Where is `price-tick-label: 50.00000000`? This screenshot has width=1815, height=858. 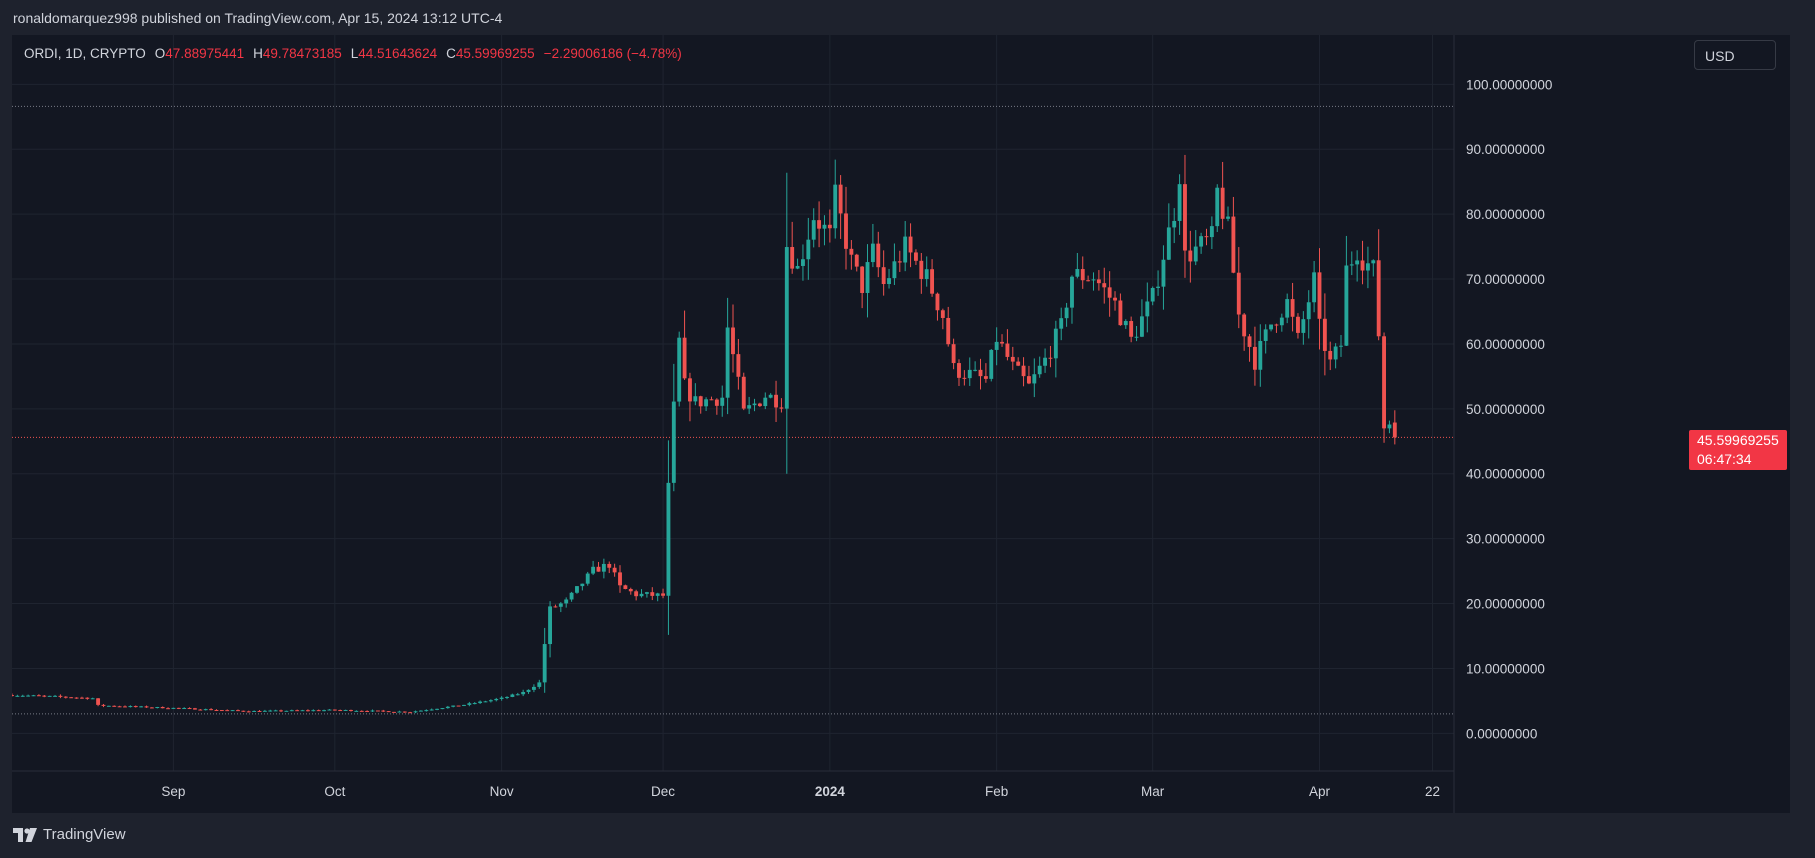 price-tick-label: 50.00000000 is located at coordinates (1505, 409).